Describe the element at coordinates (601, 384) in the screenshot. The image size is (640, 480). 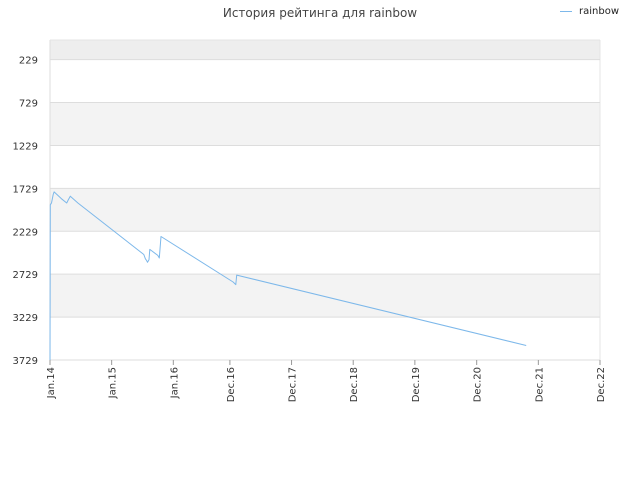
I see `x-tick-label: Dec.22` at that location.